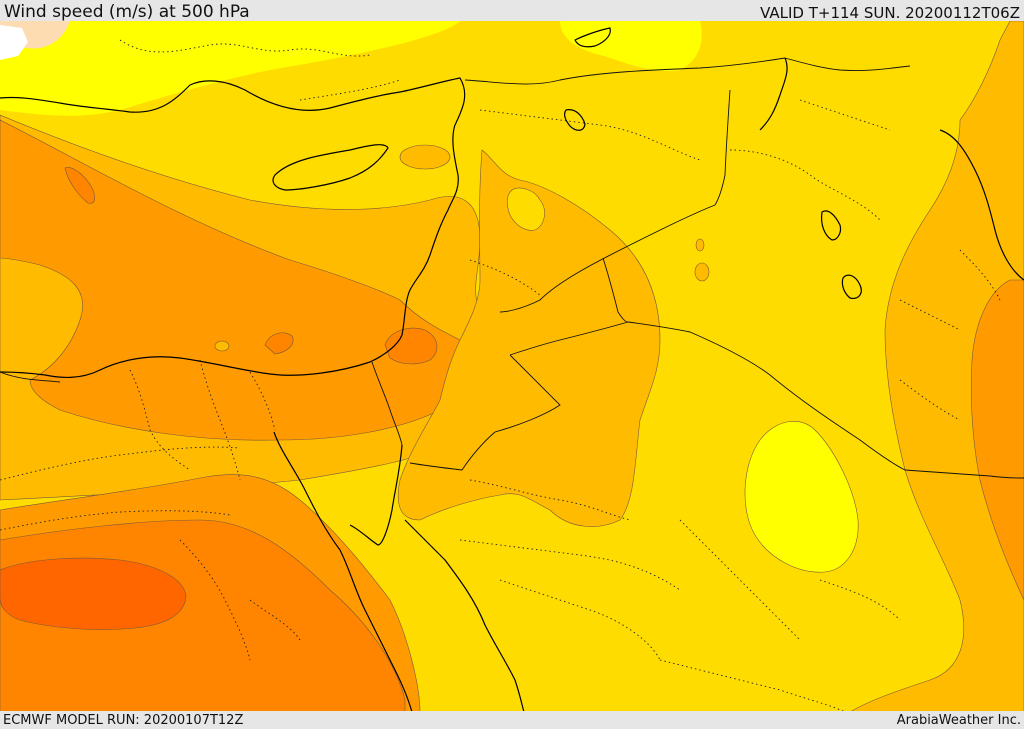 This screenshot has height=729, width=1024. What do you see at coordinates (890, 13) in the screenshot?
I see `valid-time-label: VALID T+114 SUN. 20200112T06Z` at bounding box center [890, 13].